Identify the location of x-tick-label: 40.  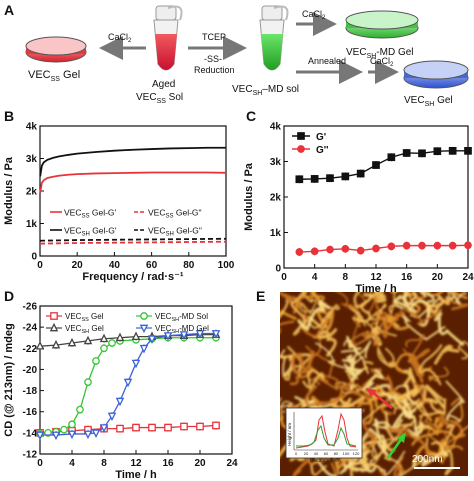
(115, 265).